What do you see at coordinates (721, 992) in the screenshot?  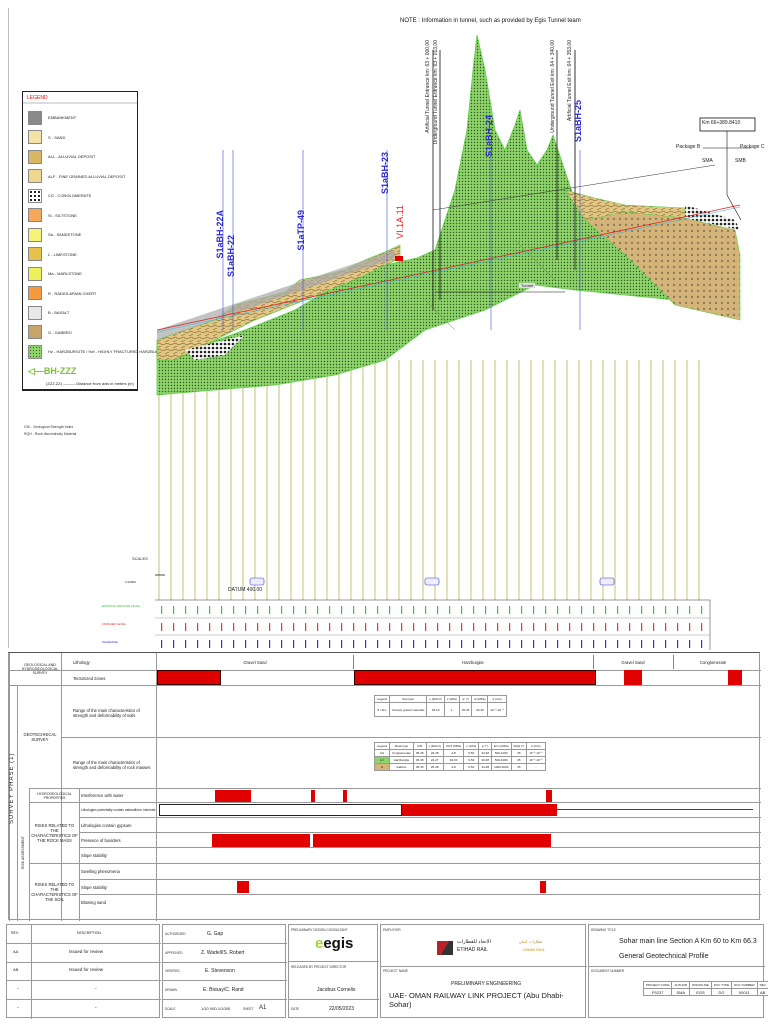 I see `table-cell: DG` at bounding box center [721, 992].